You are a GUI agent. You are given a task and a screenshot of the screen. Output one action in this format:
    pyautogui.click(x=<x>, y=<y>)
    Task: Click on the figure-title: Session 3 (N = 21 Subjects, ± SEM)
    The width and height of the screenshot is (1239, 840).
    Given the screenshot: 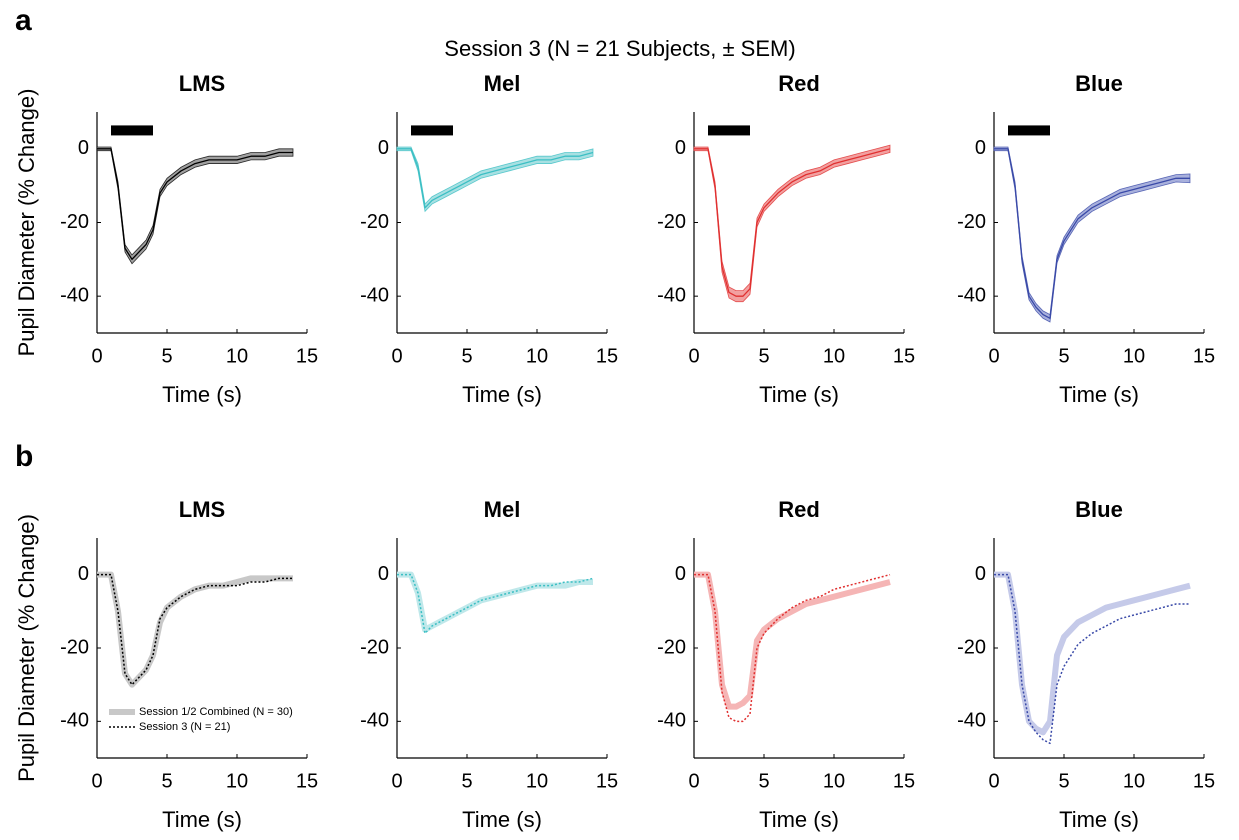 What is the action you would take?
    pyautogui.click(x=619, y=48)
    